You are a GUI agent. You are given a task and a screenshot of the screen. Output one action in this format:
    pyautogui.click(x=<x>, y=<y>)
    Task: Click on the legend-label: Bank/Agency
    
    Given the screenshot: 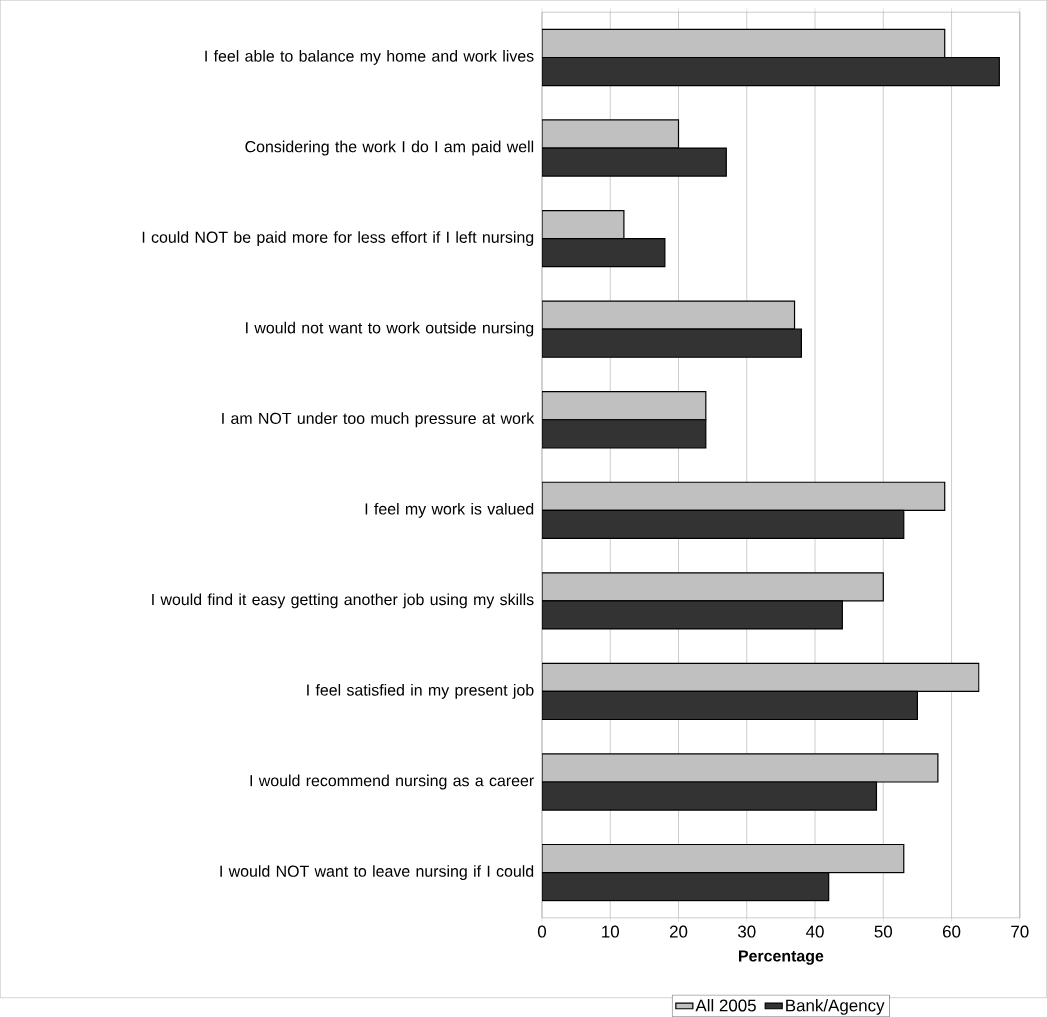 What is the action you would take?
    pyautogui.click(x=835, y=1007)
    